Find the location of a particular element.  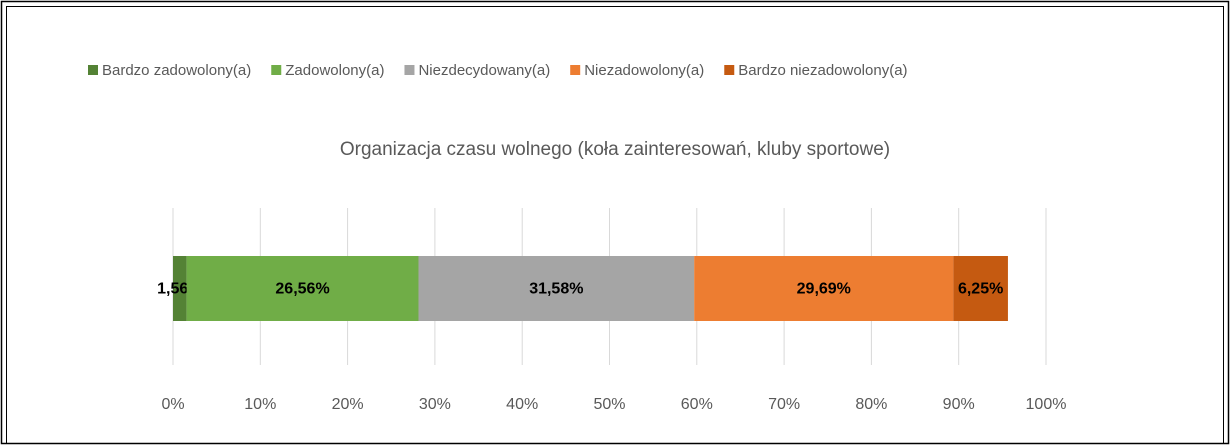

x-tick-label: 10% is located at coordinates (260, 404).